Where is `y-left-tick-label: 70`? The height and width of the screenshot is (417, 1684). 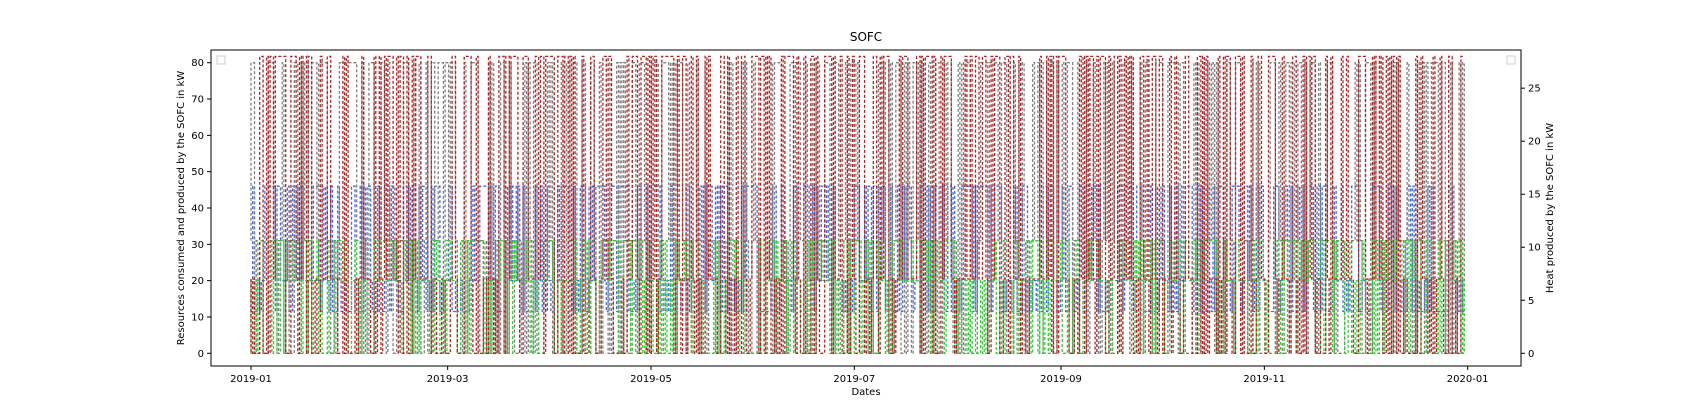 y-left-tick-label: 70 is located at coordinates (197, 100).